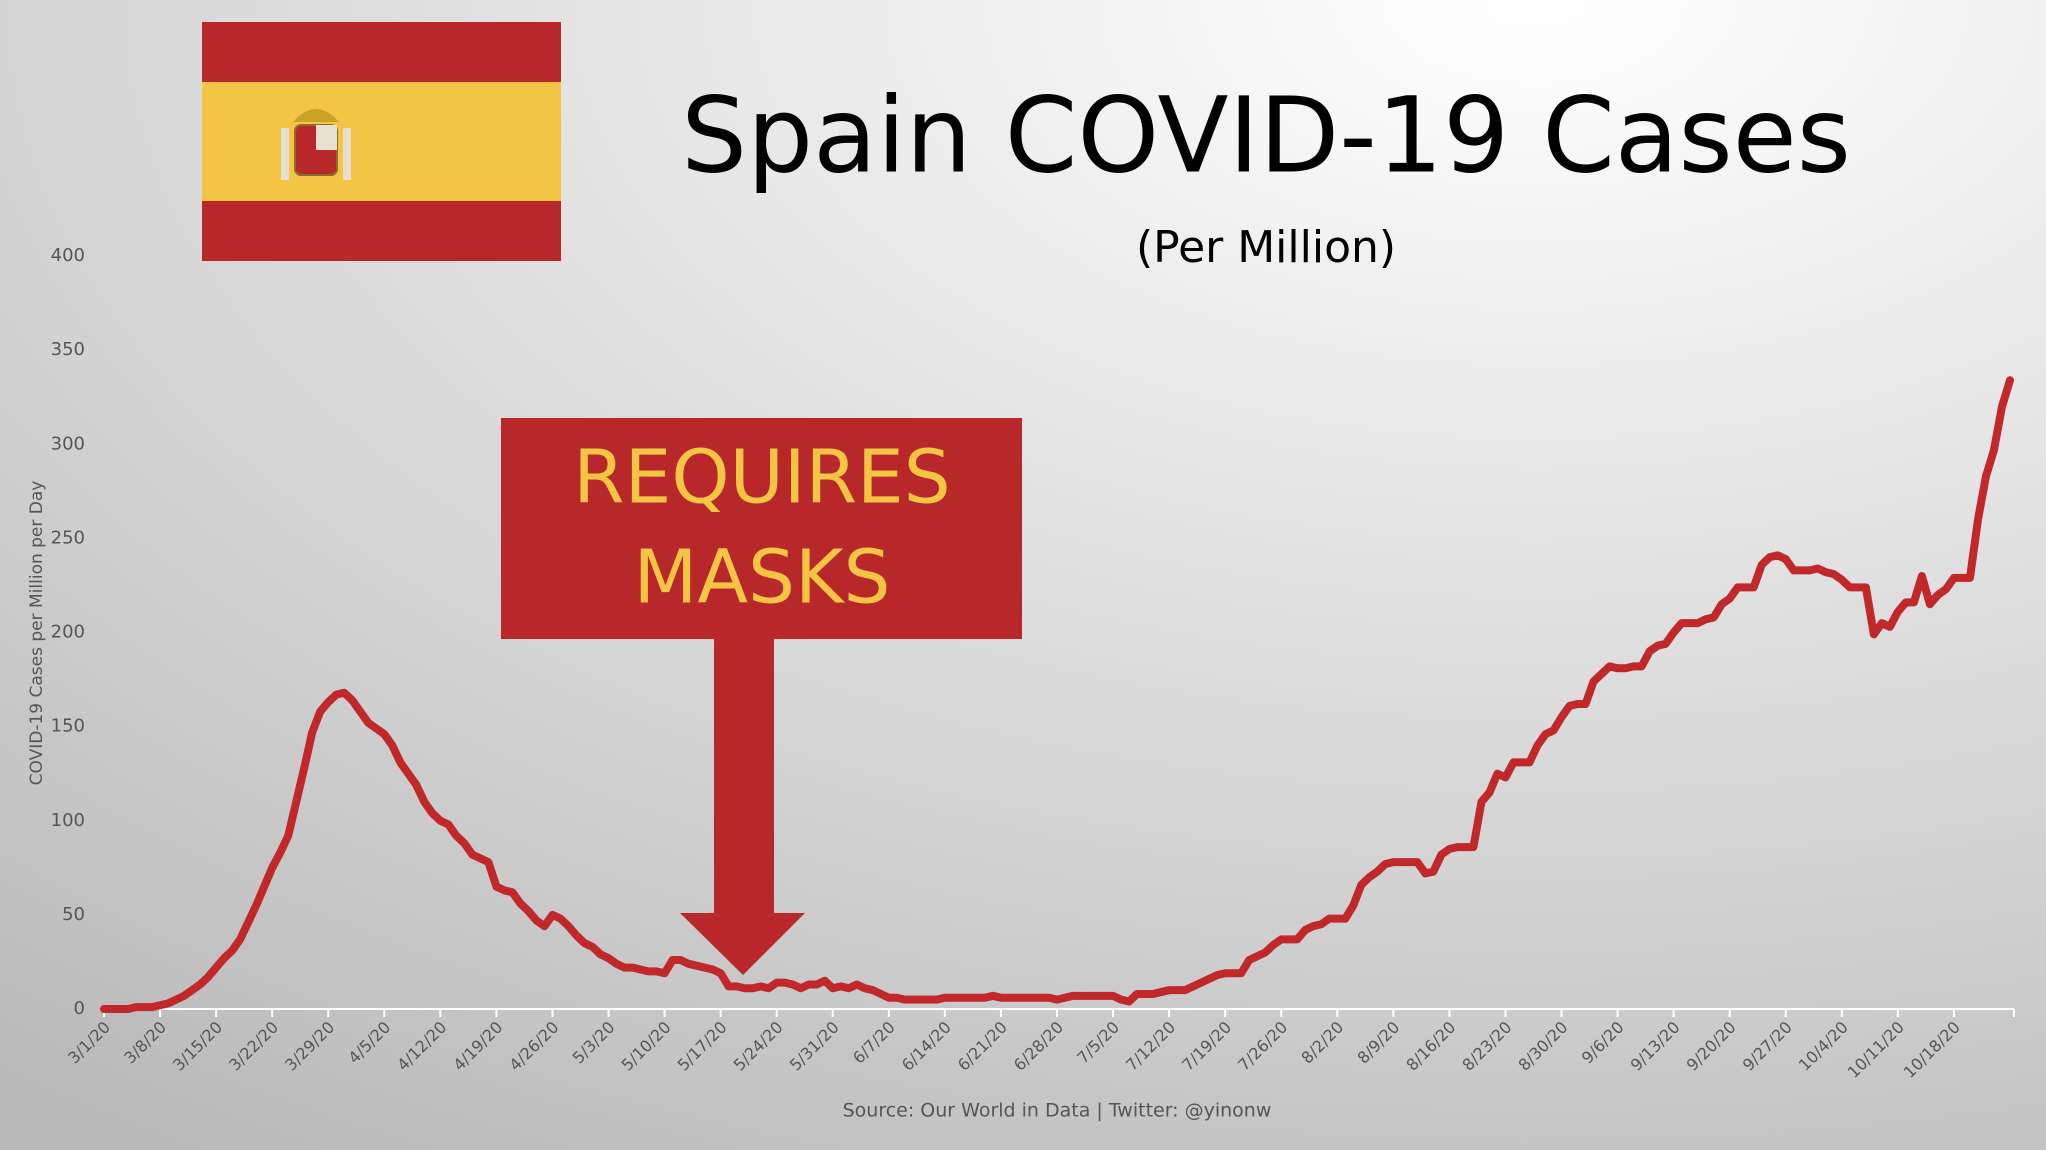  I want to click on y-tick-label: 200, so click(68, 632).